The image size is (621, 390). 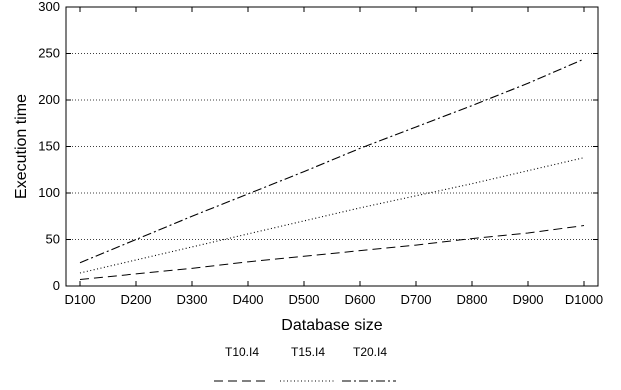 What do you see at coordinates (415, 299) in the screenshot?
I see `x-tick-label: D700` at bounding box center [415, 299].